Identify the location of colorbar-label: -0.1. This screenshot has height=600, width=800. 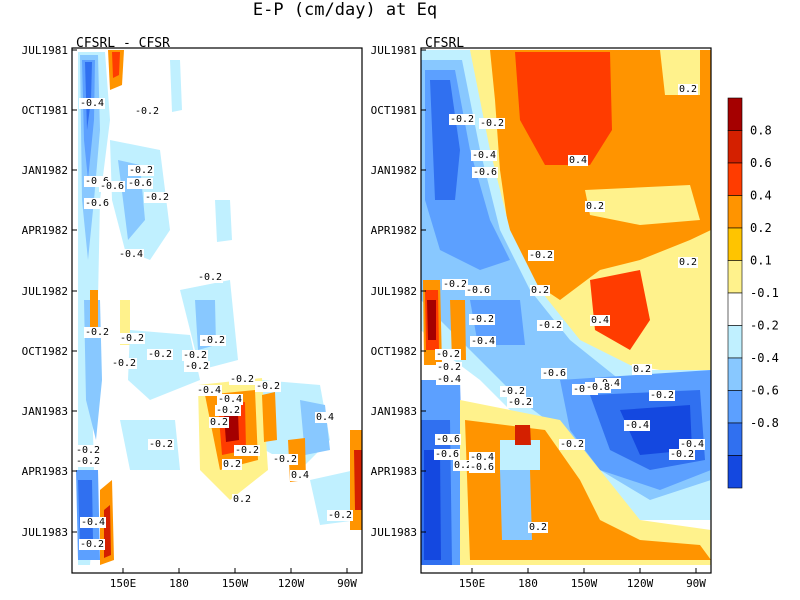
(764, 293).